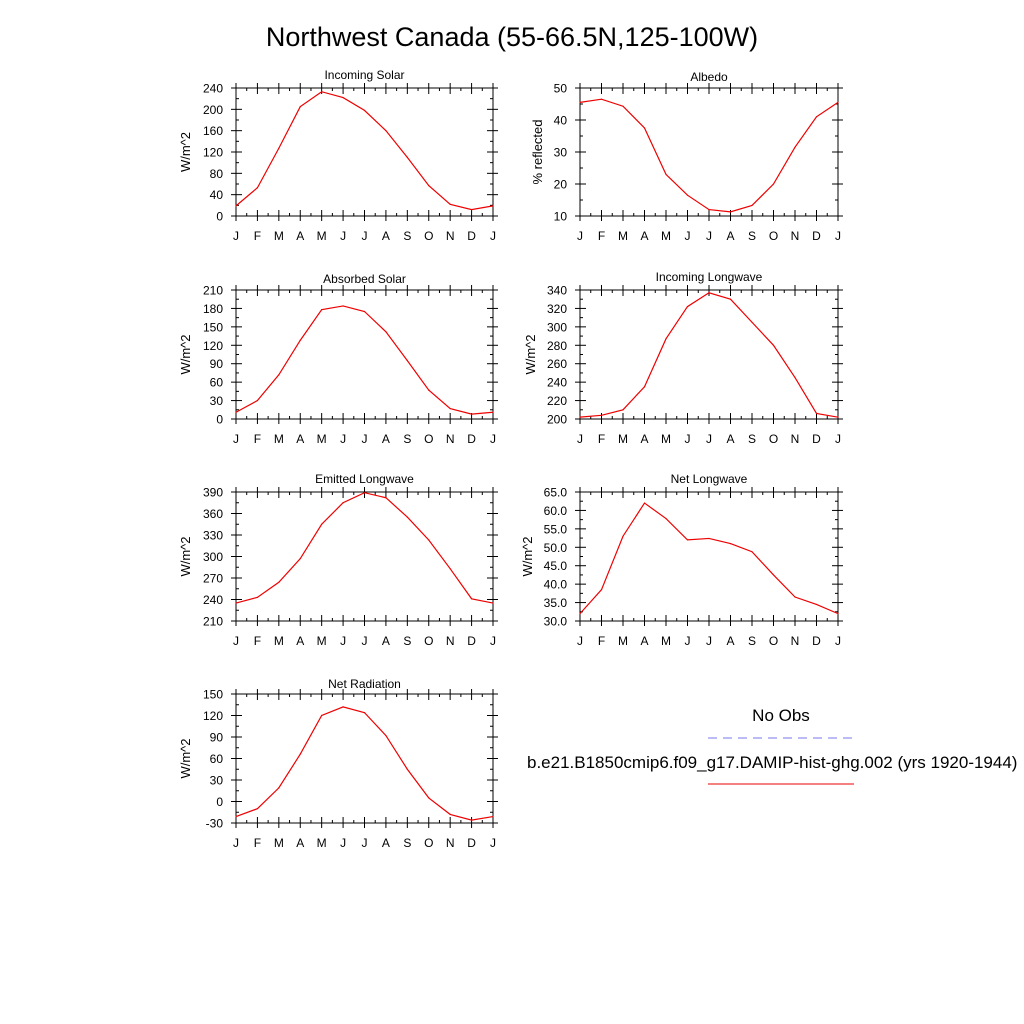 This screenshot has width=1024, height=1024. What do you see at coordinates (364, 151) in the screenshot?
I see `series-line` at bounding box center [364, 151].